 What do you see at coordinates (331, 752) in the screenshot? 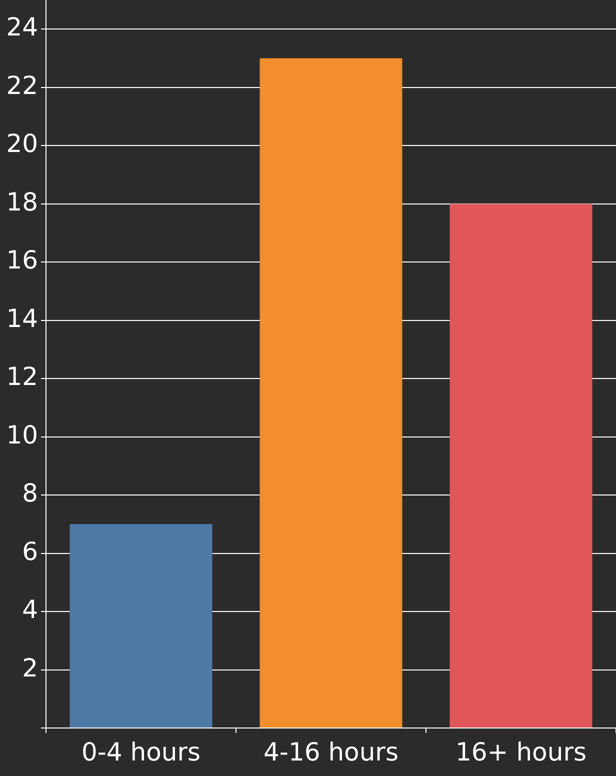
I see `x-tick-label: 4-16 hours` at bounding box center [331, 752].